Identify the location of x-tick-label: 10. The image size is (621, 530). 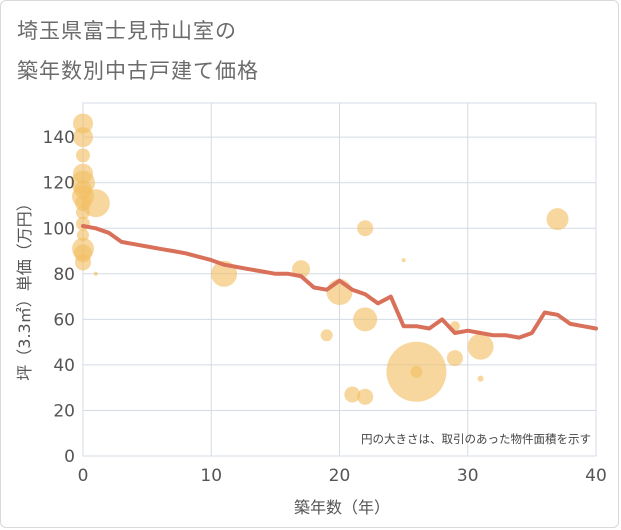
(211, 476).